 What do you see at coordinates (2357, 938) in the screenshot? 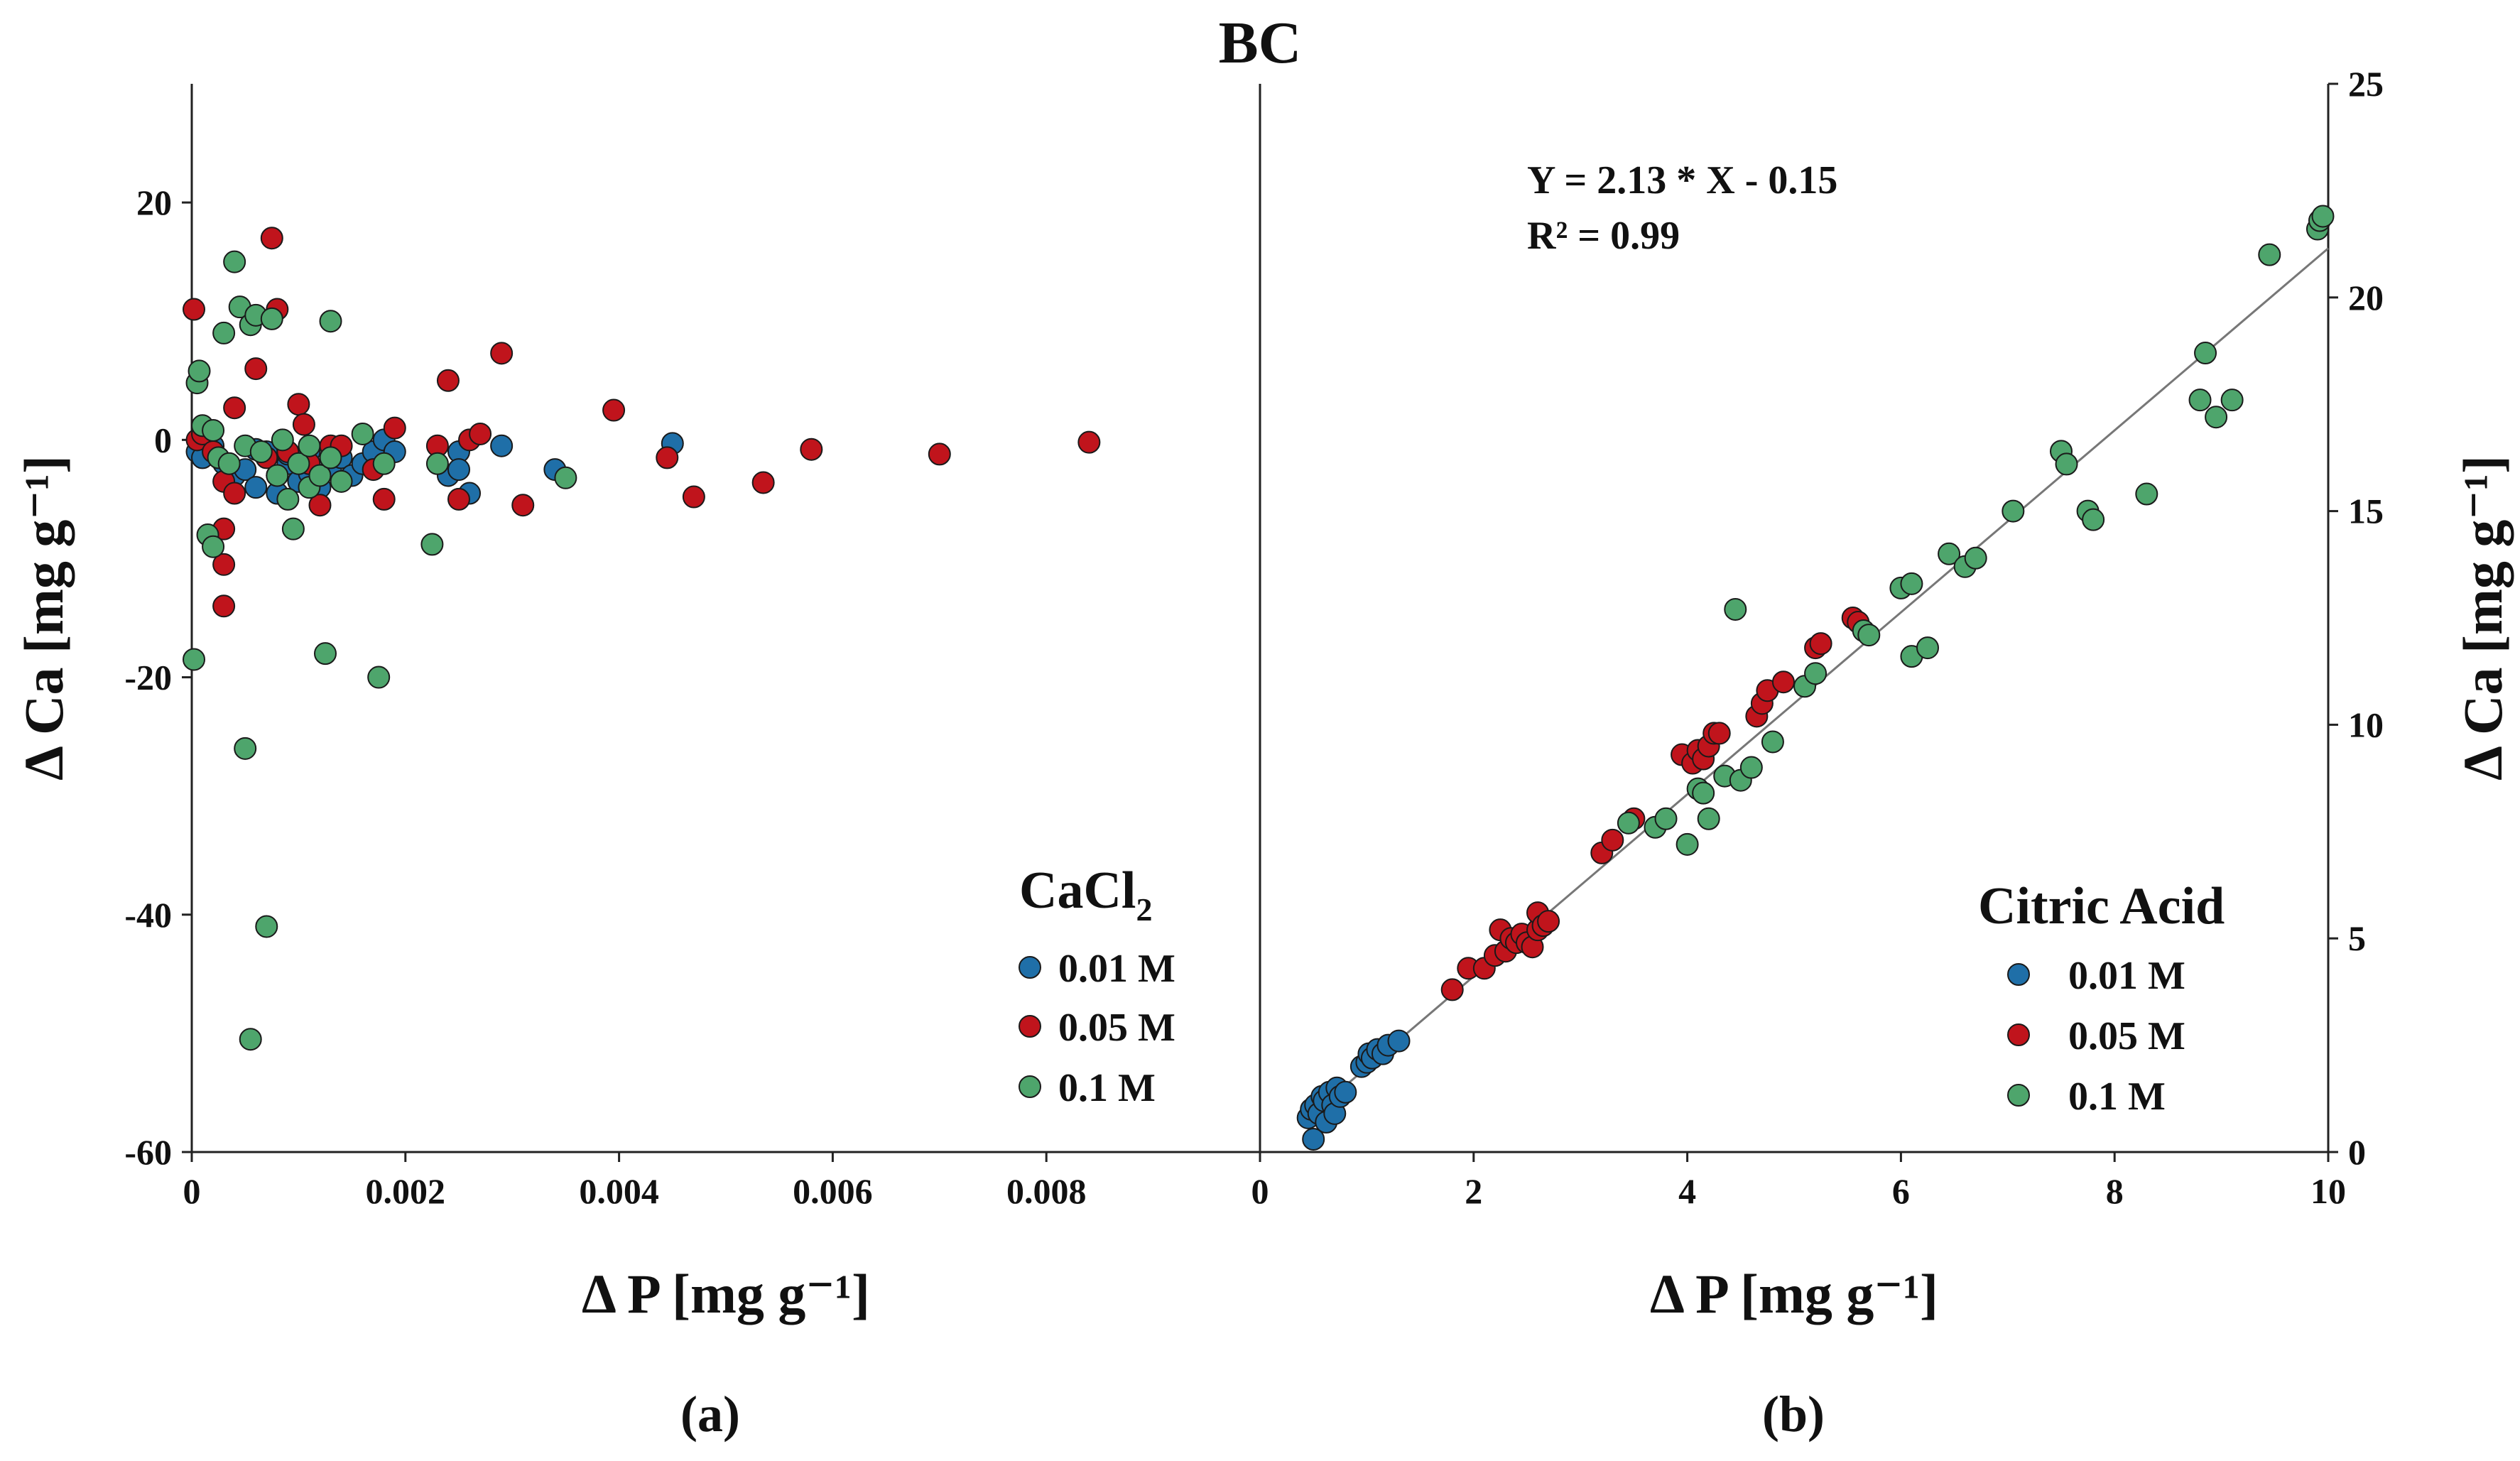
I see `panel-b-y-tick-label: 5` at bounding box center [2357, 938].